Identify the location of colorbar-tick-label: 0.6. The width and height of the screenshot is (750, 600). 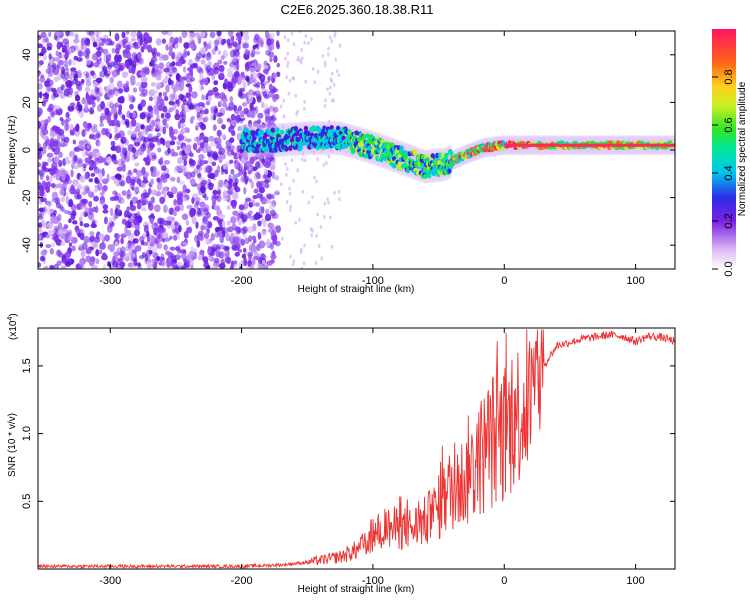
(729, 124).